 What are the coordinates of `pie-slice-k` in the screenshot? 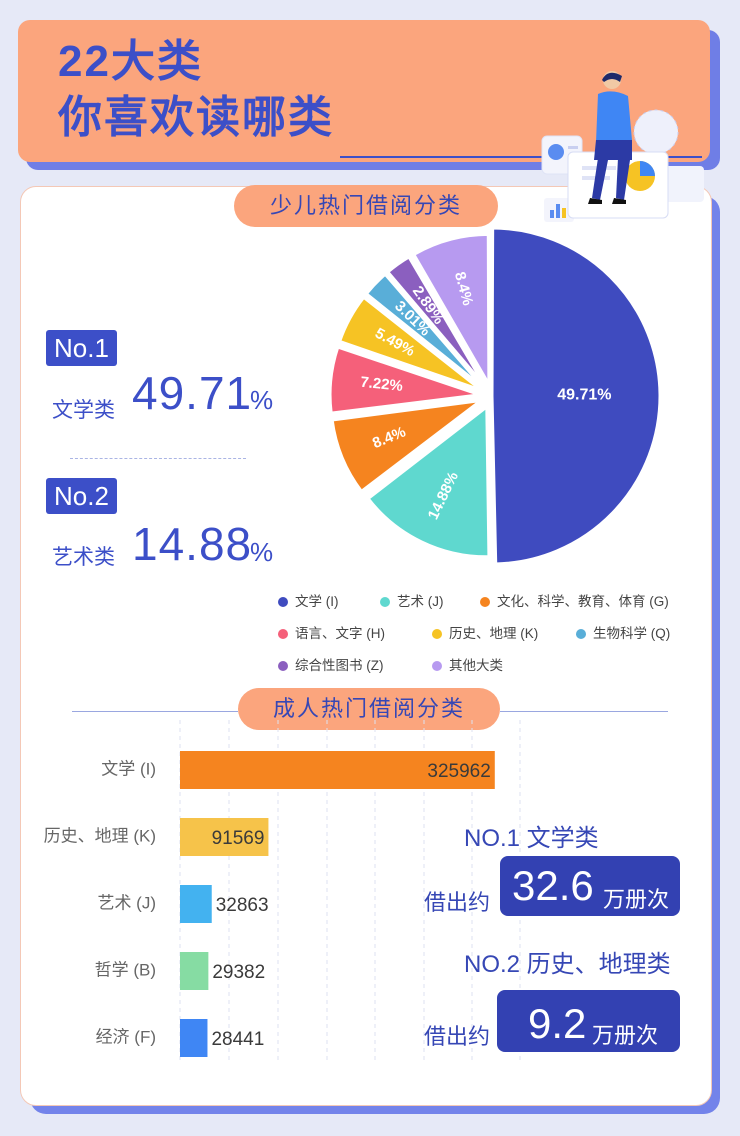 It's located at (410, 343).